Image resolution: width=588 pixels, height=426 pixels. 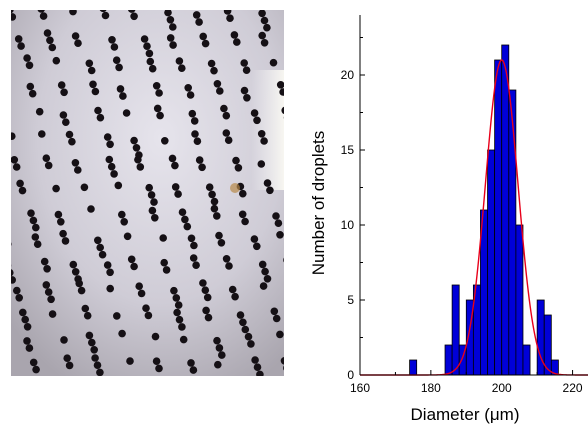 I want to click on contaminant-speck, so click(x=235, y=188).